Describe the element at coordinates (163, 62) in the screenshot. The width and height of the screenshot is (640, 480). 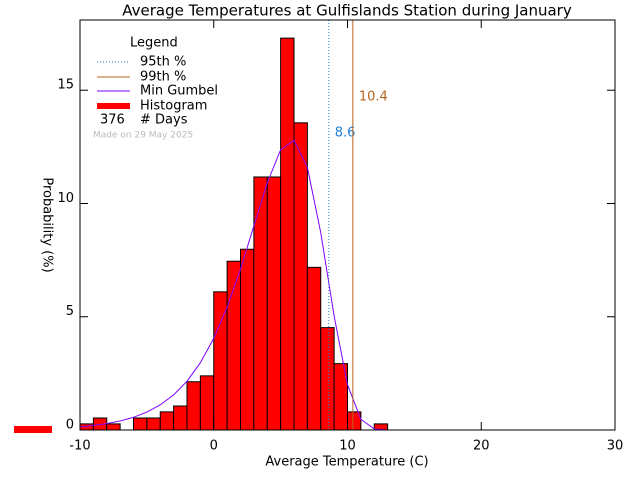
I see `legend-label: 95th %` at that location.